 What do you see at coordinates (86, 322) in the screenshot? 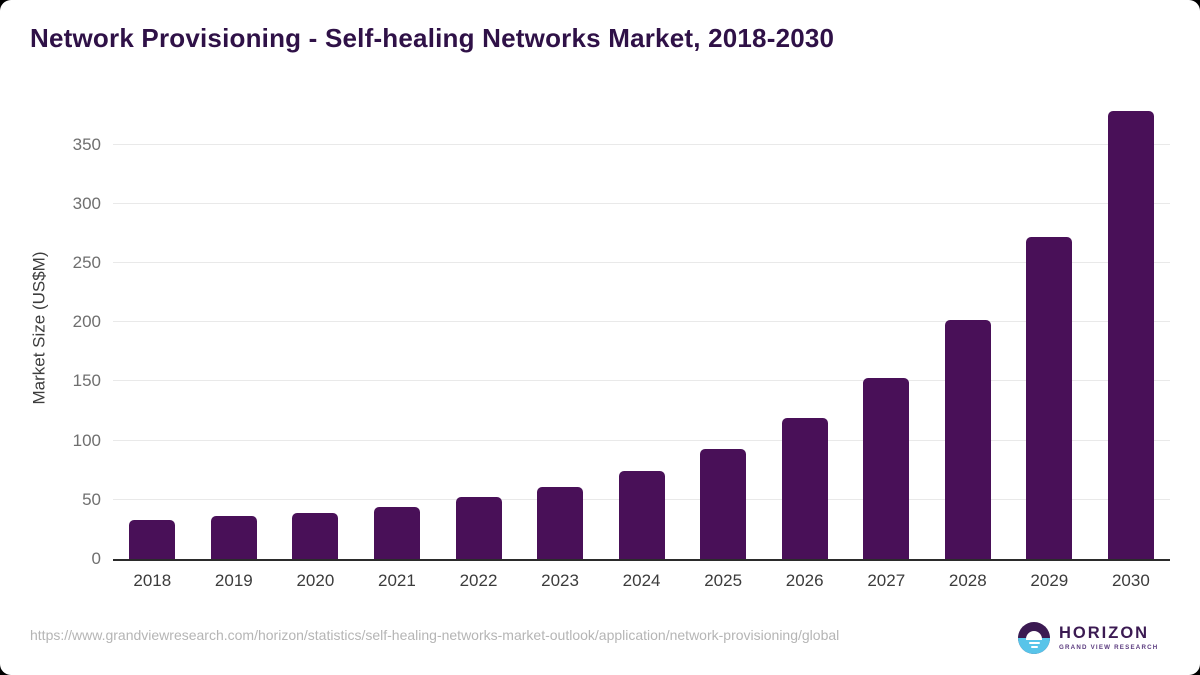
I see `y-tick-200: 200` at bounding box center [86, 322].